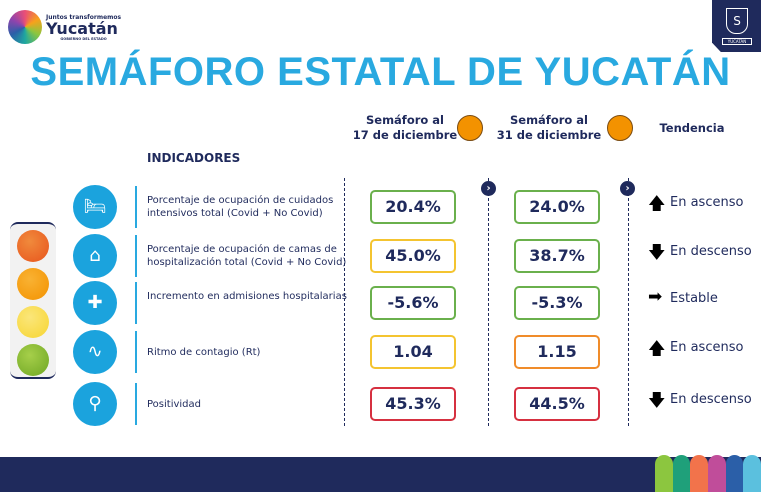 Image resolution: width=761 pixels, height=492 pixels. What do you see at coordinates (33, 360) in the screenshot?
I see `green-lamp` at bounding box center [33, 360].